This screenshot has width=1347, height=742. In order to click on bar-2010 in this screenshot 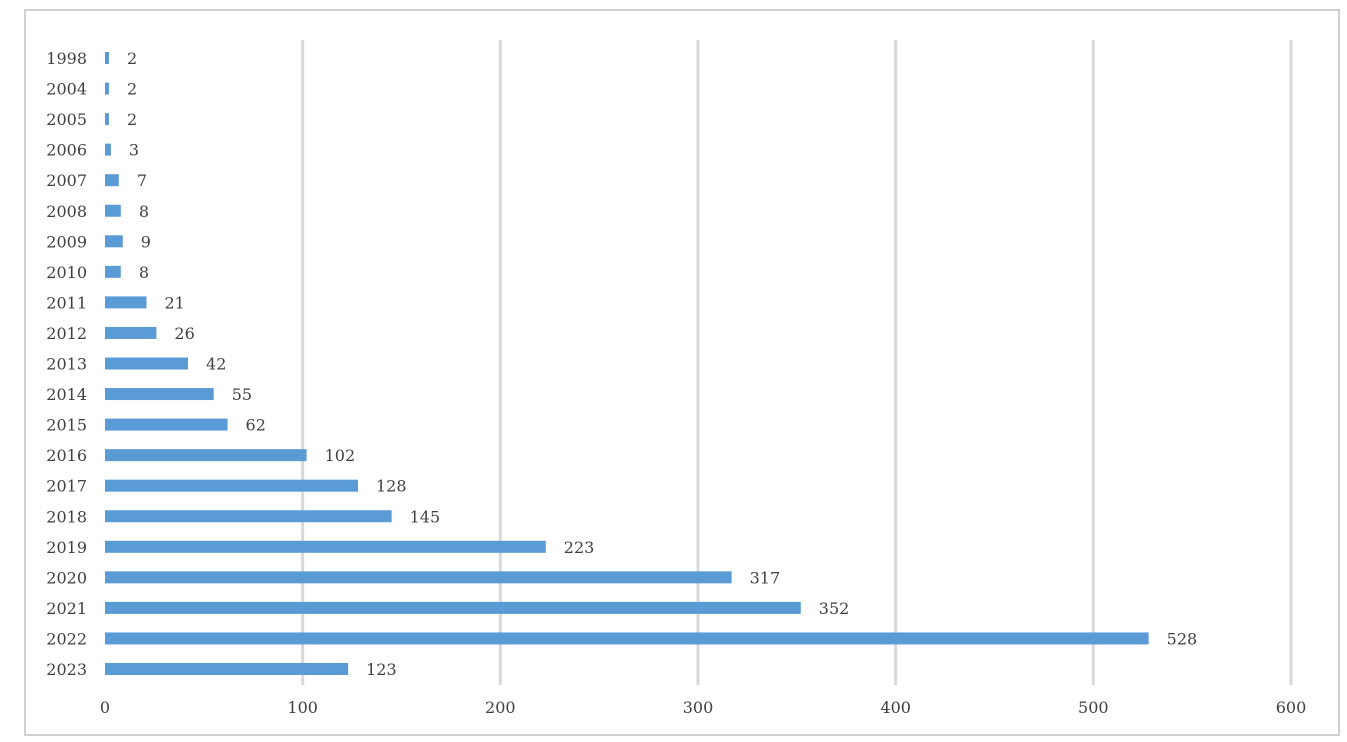, I will do `click(113, 271)`.